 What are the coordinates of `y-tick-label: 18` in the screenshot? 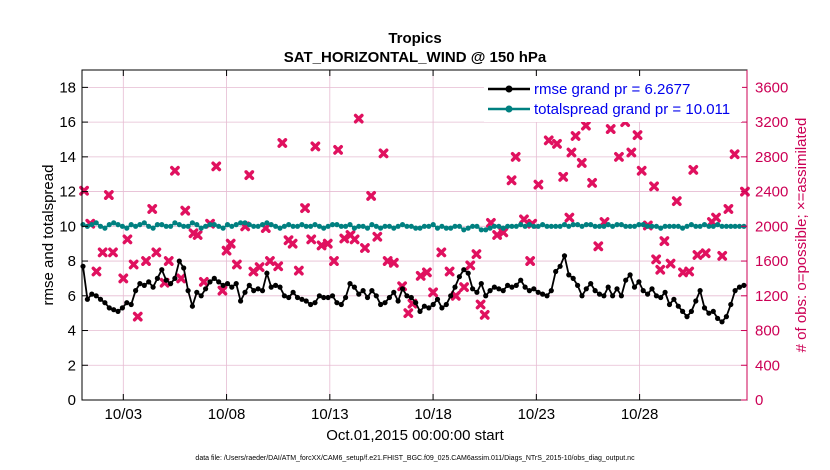 It's located at (67, 87).